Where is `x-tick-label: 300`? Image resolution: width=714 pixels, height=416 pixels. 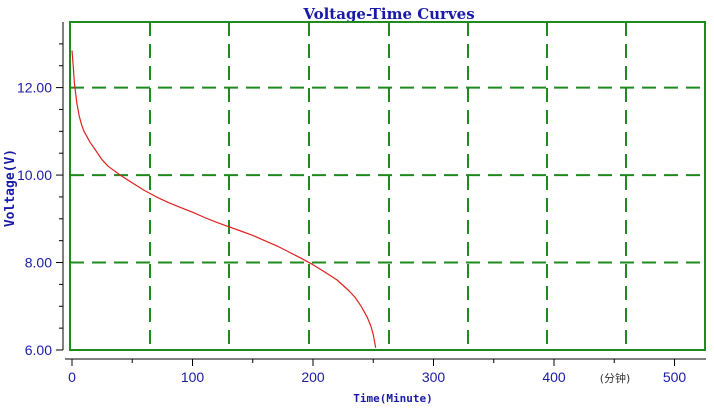
x-tick-label: 300 is located at coordinates (434, 377).